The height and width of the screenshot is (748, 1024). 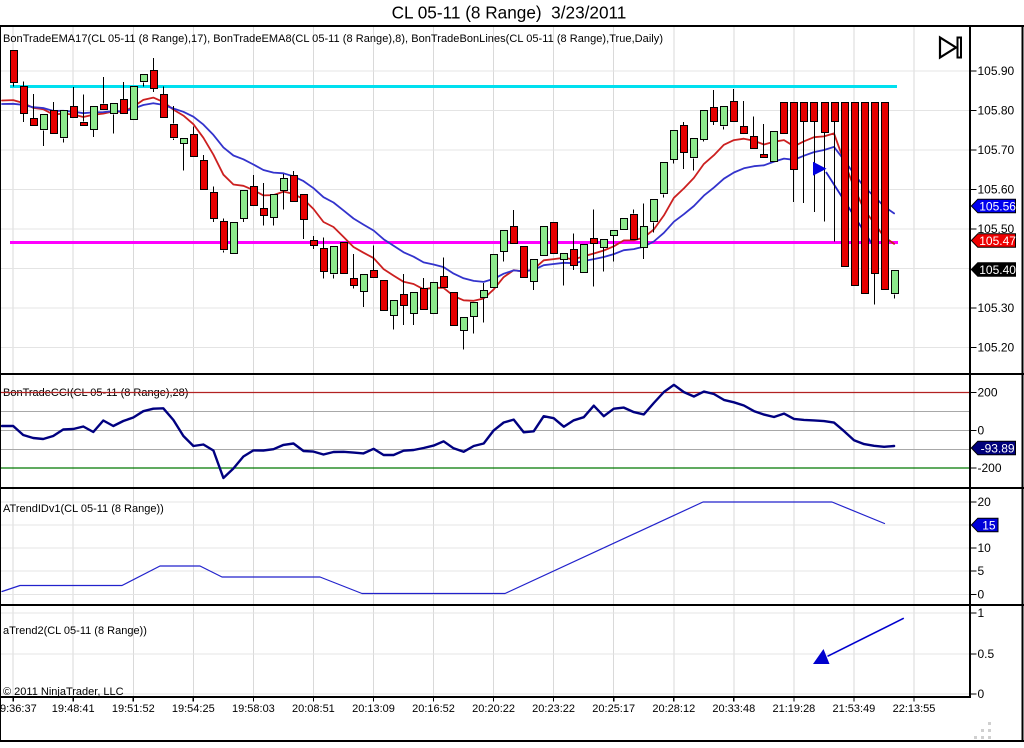 I want to click on svg-text: 10, so click(x=985, y=548).